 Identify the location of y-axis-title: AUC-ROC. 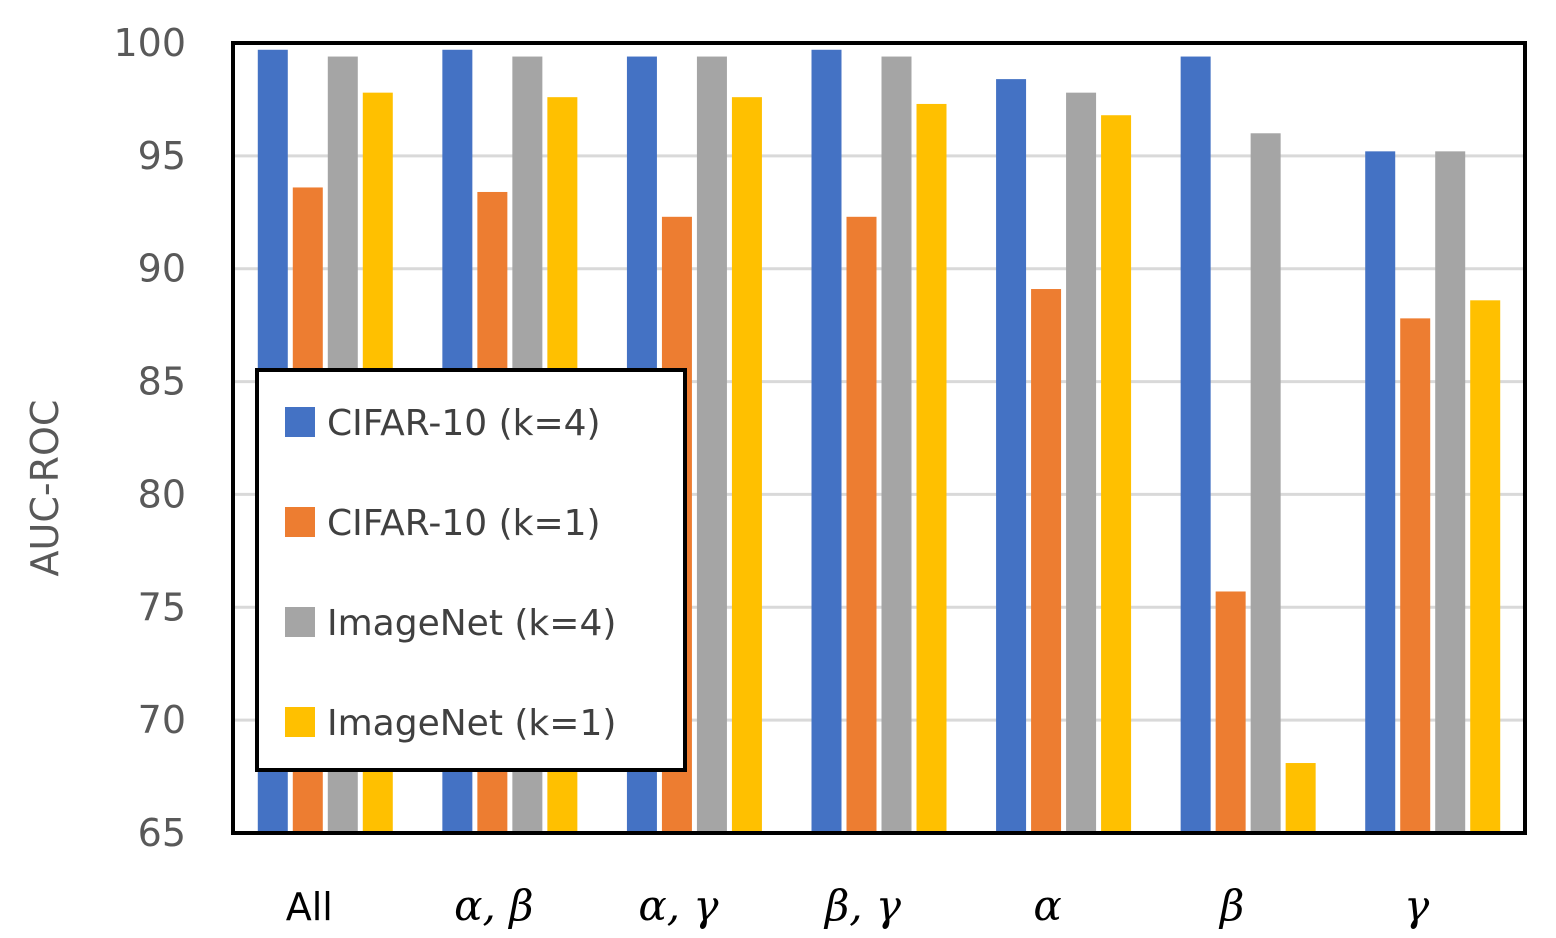
(45, 488).